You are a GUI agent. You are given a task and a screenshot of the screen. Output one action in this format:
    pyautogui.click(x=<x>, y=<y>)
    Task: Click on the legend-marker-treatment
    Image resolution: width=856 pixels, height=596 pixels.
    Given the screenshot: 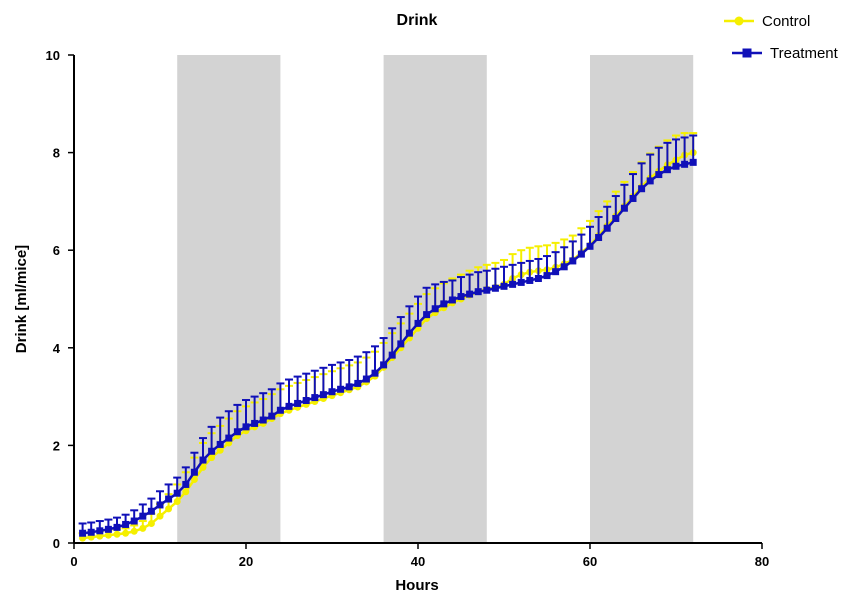 What is the action you would take?
    pyautogui.click(x=747, y=53)
    